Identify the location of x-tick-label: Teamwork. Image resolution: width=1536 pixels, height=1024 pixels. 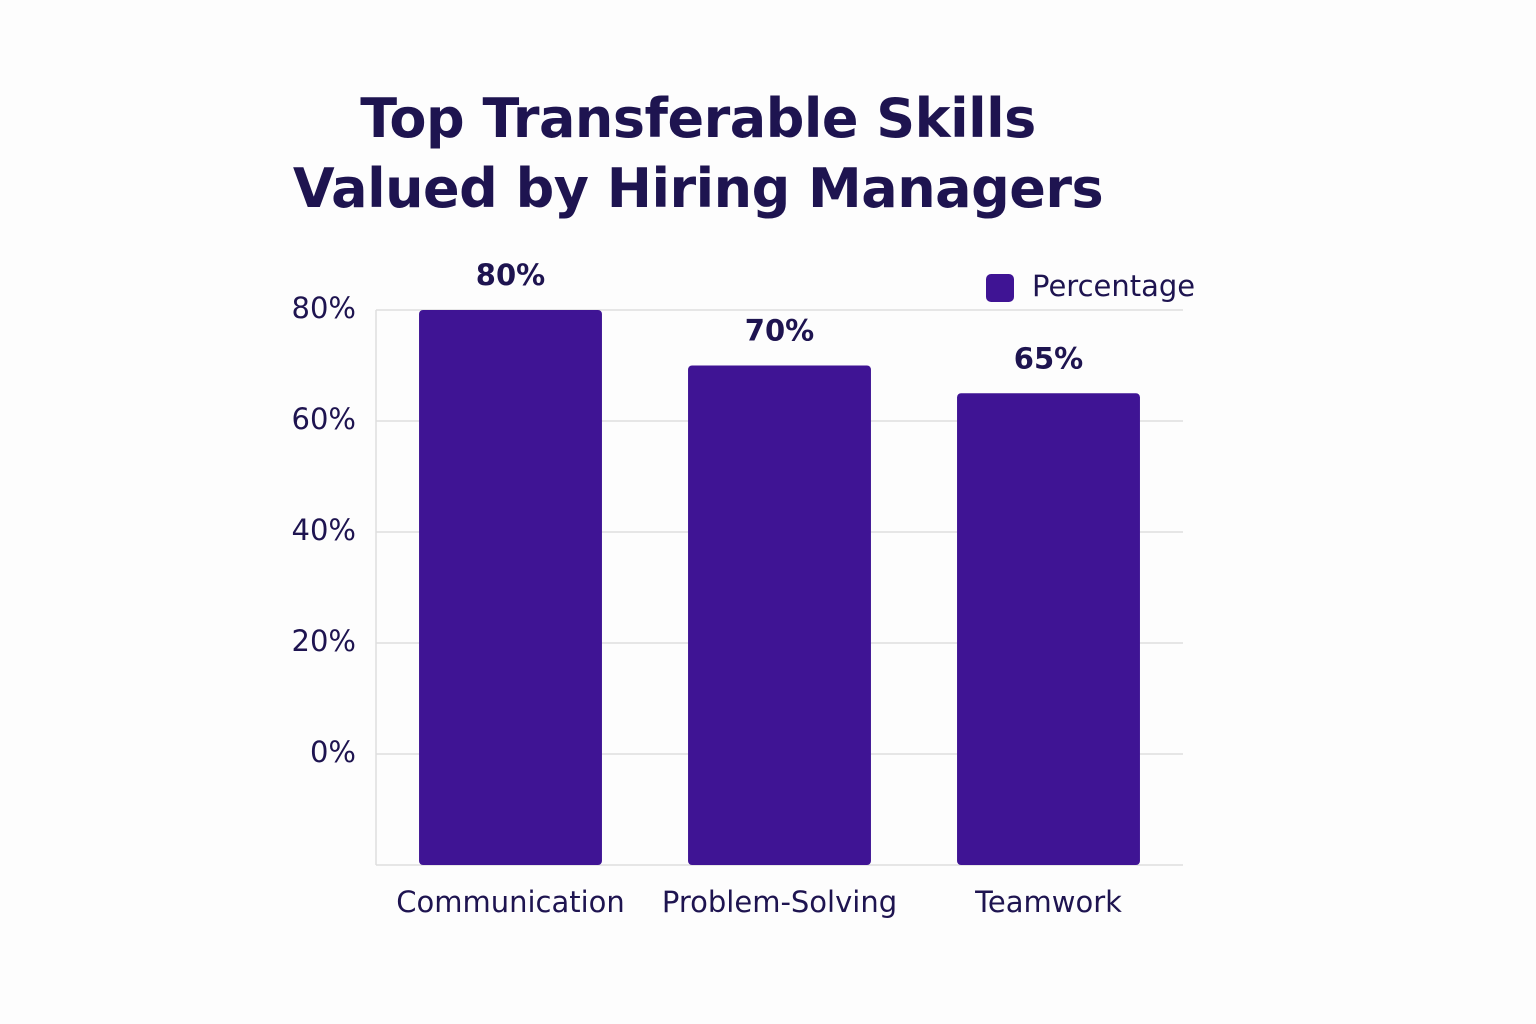
(1048, 902).